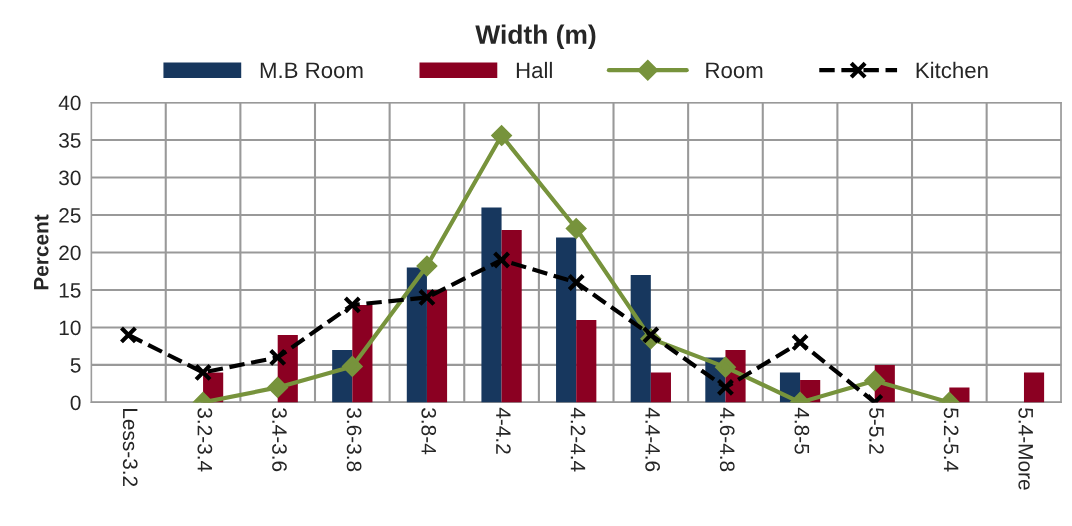 Image resolution: width=1072 pixels, height=526 pixels. I want to click on x-tick-label: 4.2-4.4, so click(578, 439).